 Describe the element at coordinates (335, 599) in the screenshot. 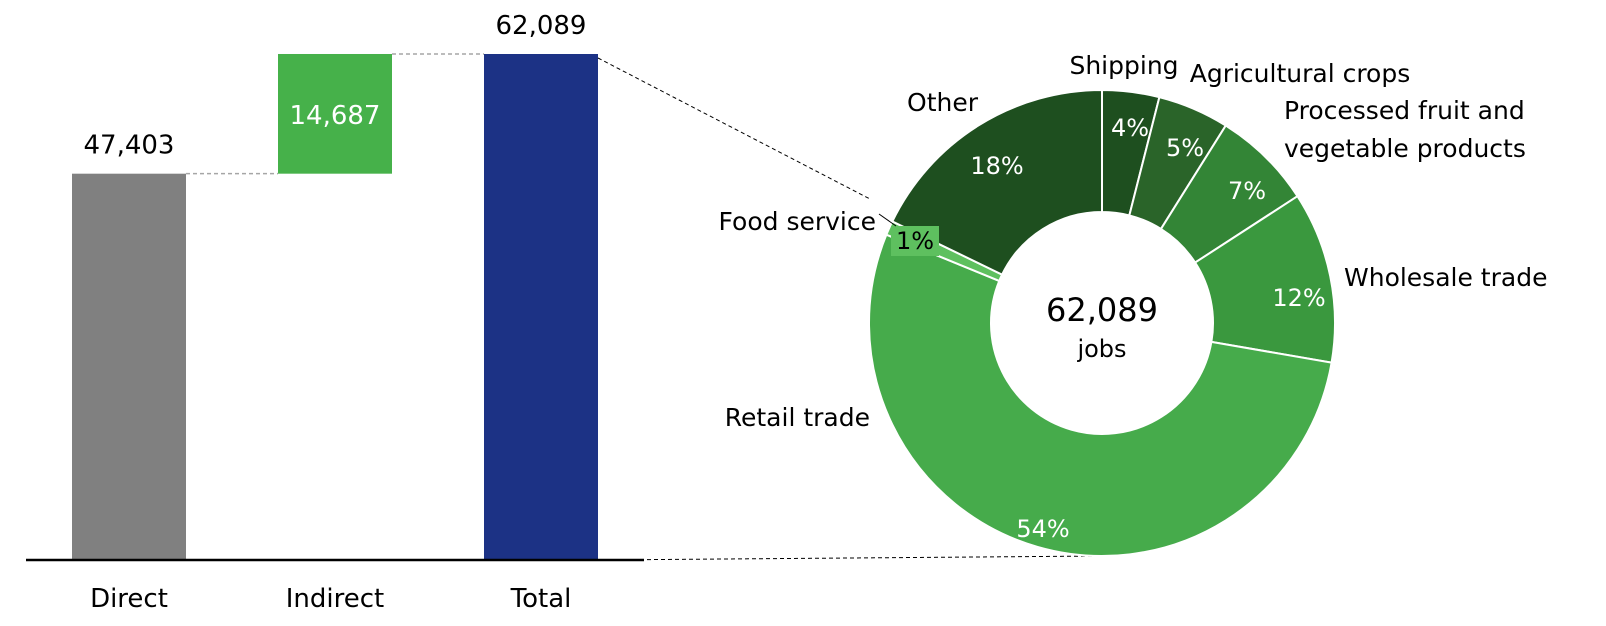

I see `category-label-indirect: Indirect` at that location.